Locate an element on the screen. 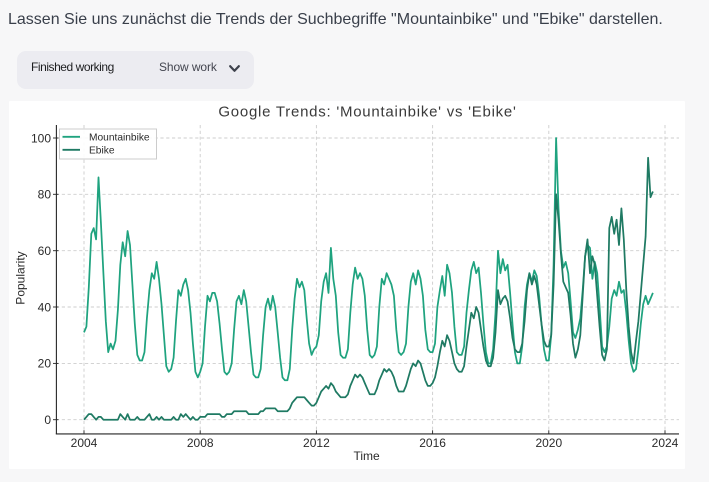  svg-text: Mountainbike is located at coordinates (119, 138).